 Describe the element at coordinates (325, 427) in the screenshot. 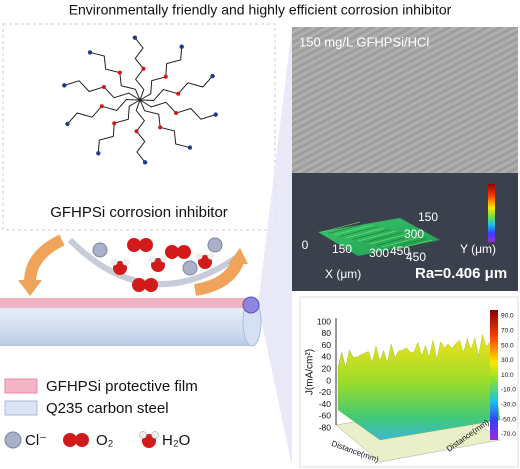

I see `z-tick-label: -80` at that location.